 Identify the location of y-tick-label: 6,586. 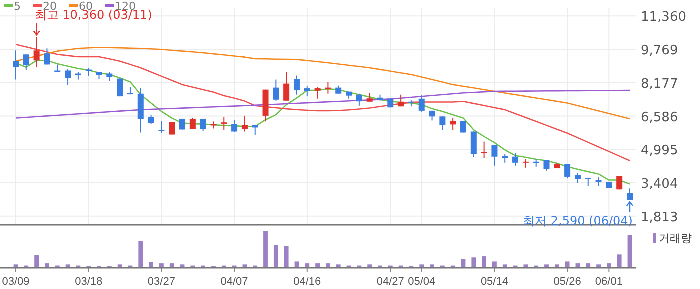
(659, 118).